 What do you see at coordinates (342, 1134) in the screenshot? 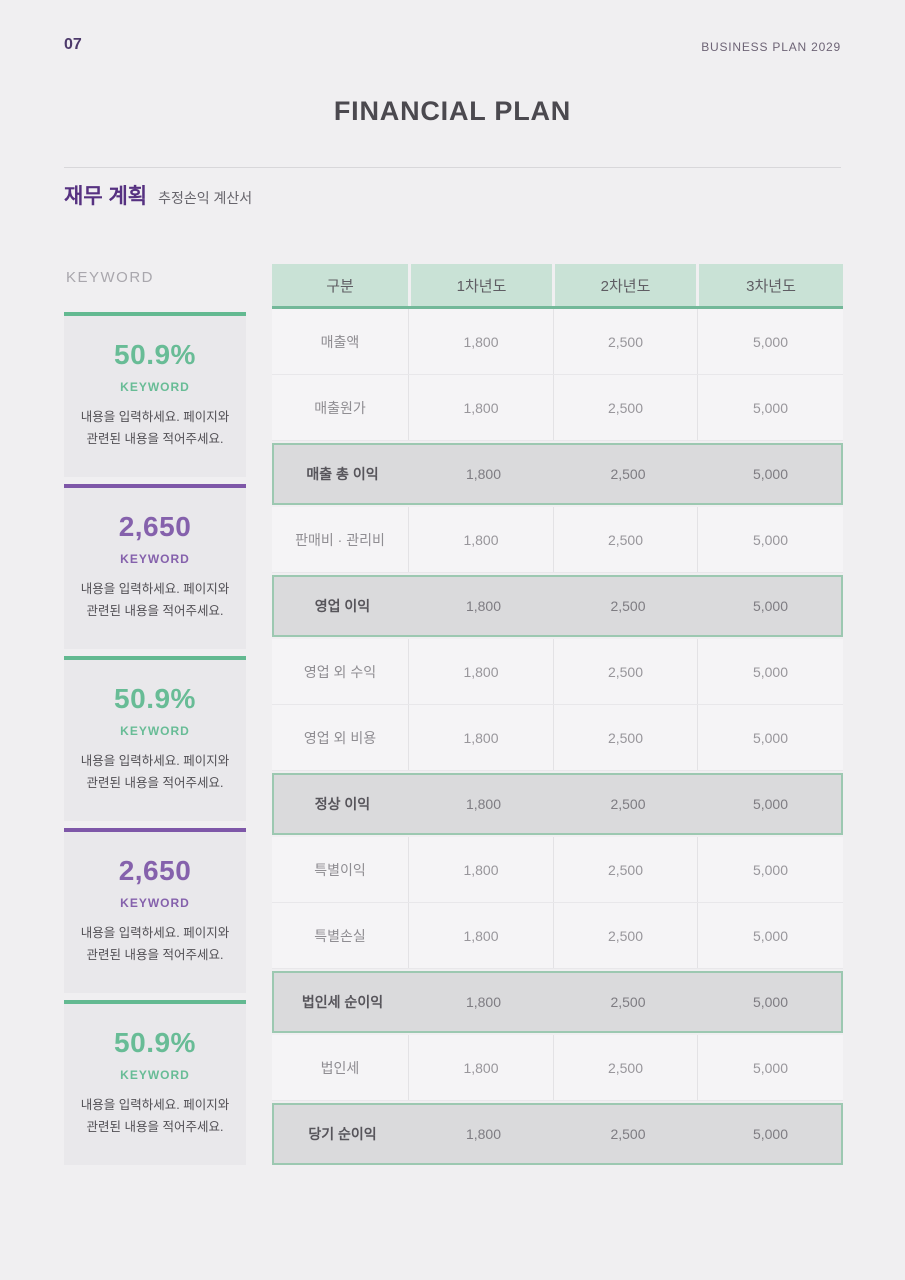
I see `row-label: 당기 순이익` at bounding box center [342, 1134].